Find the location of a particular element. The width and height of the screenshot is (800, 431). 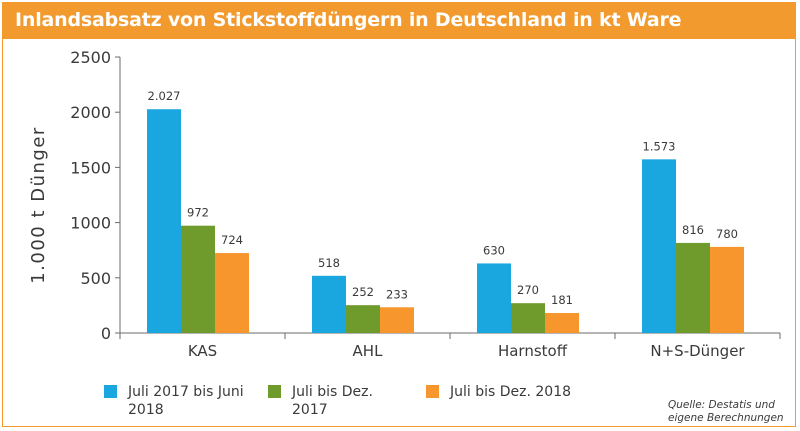

bar-data-label: 816 is located at coordinates (693, 230).